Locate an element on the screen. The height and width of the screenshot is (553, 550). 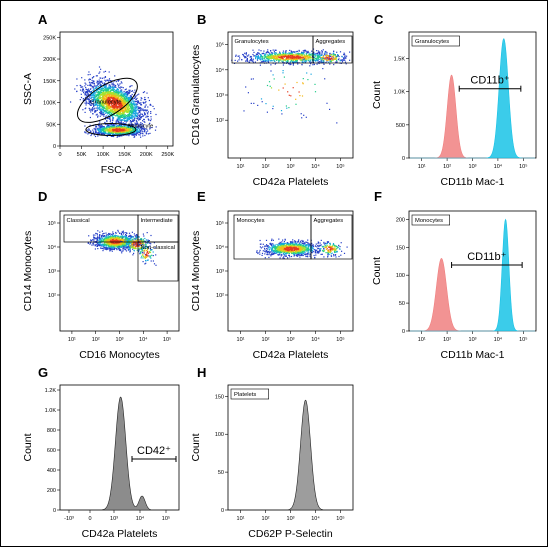
y-tick-label-D: 10⁵ is located at coordinates (52, 223).